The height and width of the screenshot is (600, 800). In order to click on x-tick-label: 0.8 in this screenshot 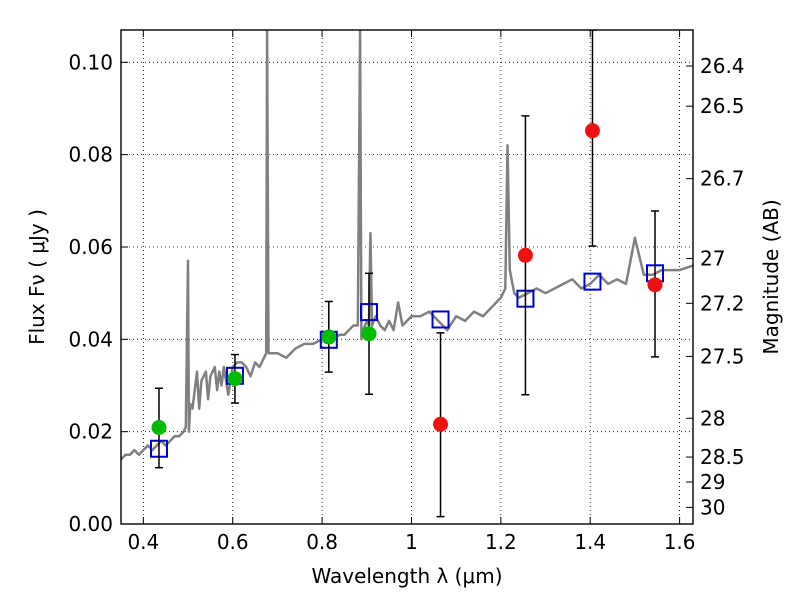, I will do `click(322, 542)`.